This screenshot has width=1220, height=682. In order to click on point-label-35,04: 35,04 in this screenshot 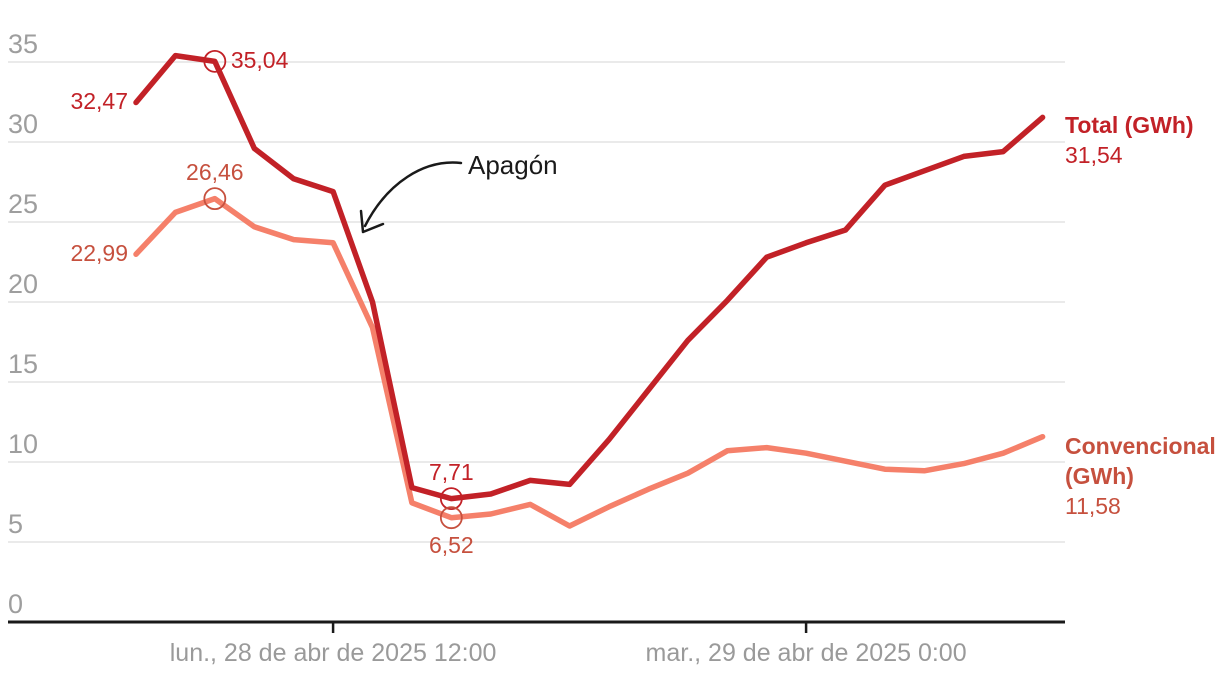, I will do `click(259, 60)`.